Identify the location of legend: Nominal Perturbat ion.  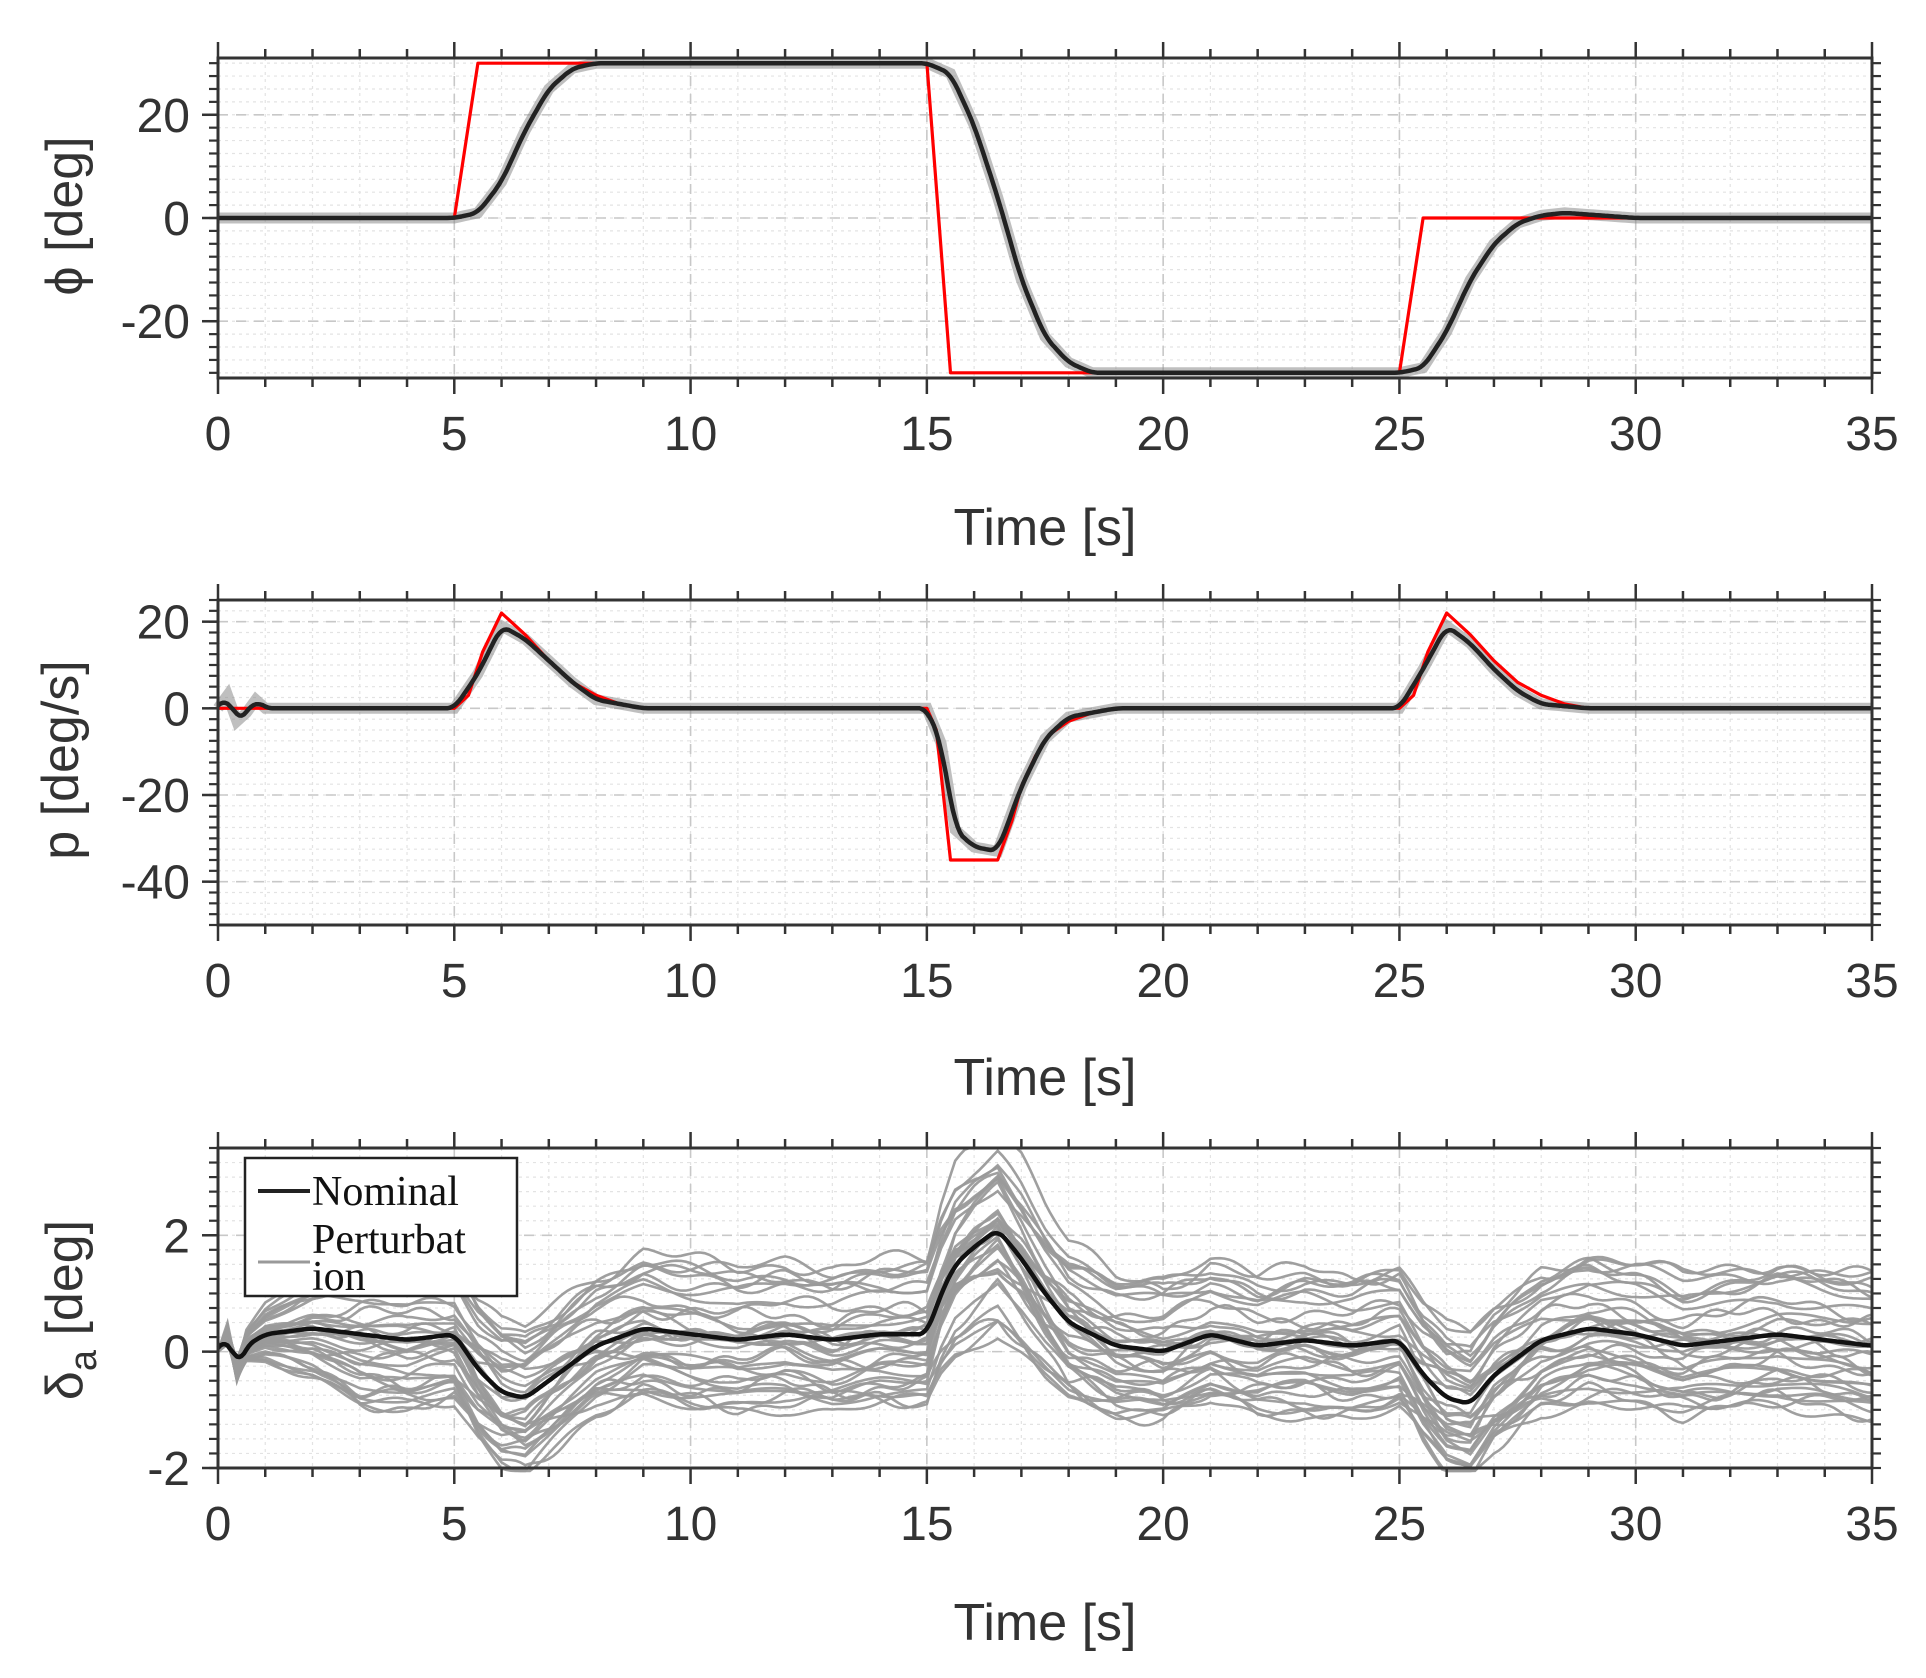
(381, 1228).